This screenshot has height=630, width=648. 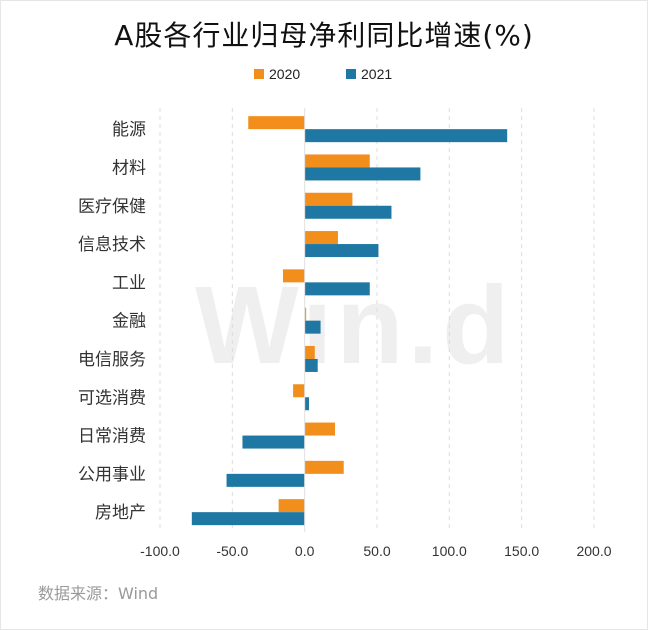 What do you see at coordinates (160, 551) in the screenshot?
I see `x-tick-label: -100.0` at bounding box center [160, 551].